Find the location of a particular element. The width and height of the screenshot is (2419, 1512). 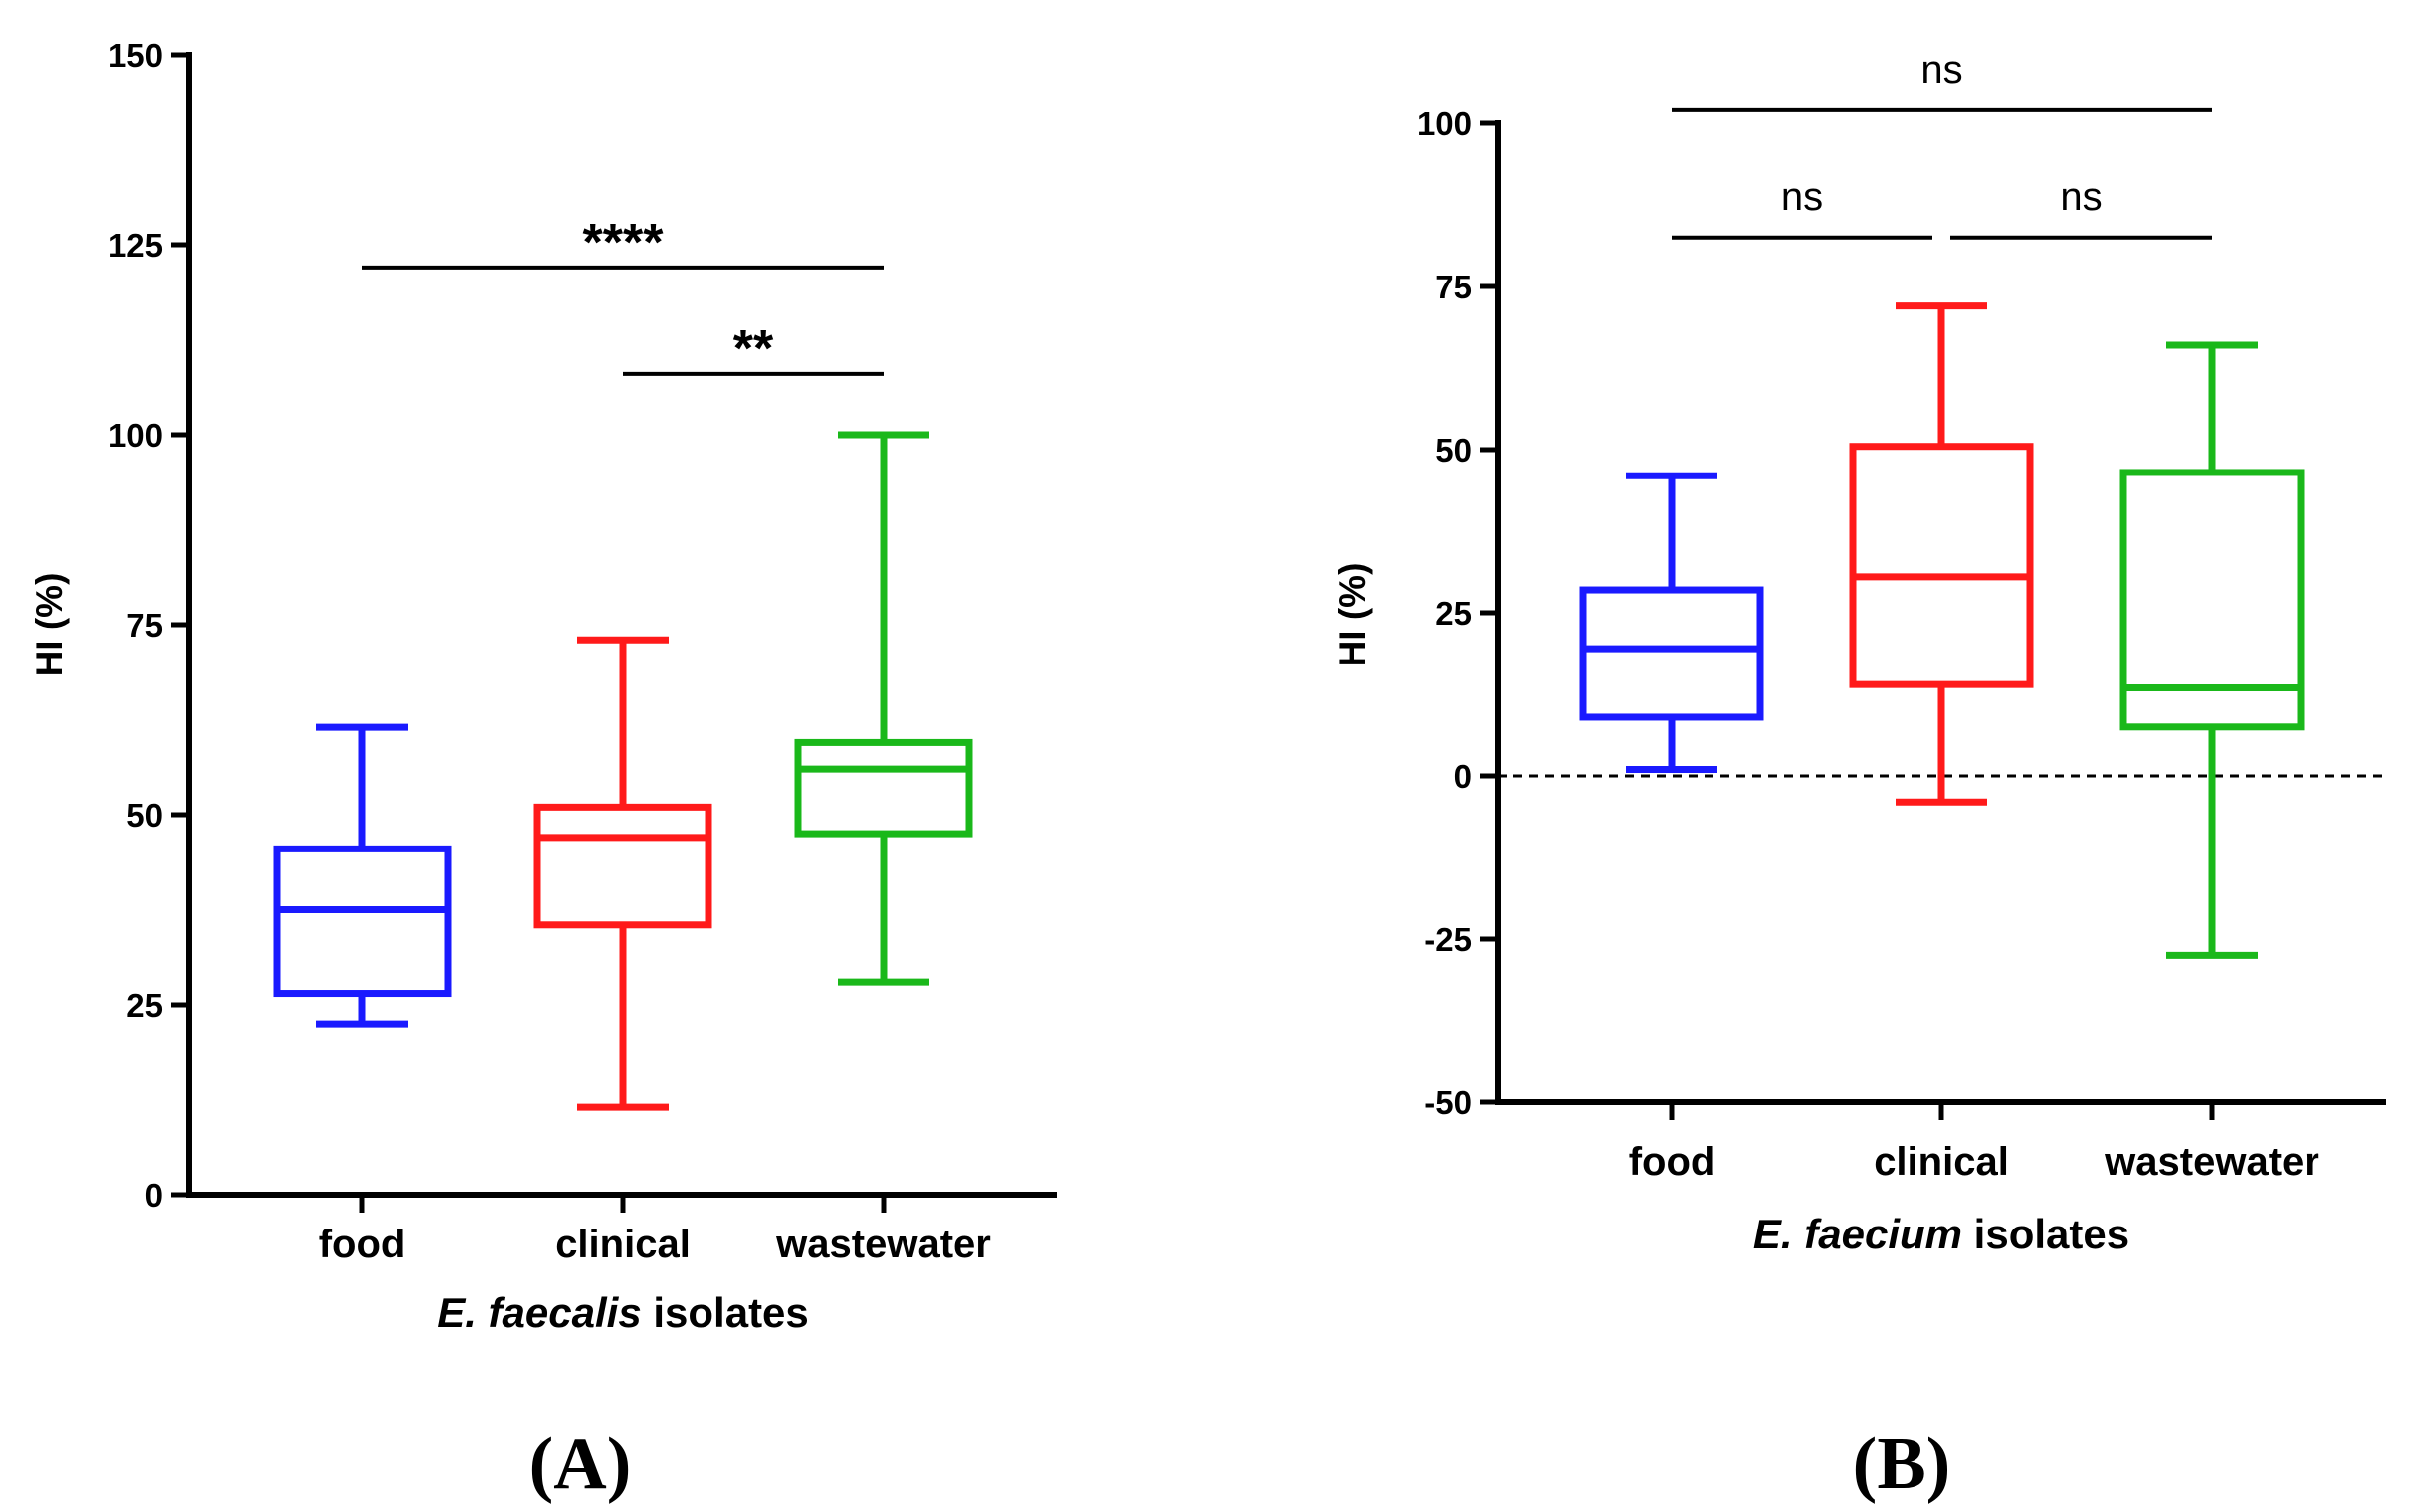

y-tick-label: -25 is located at coordinates (1448, 940).